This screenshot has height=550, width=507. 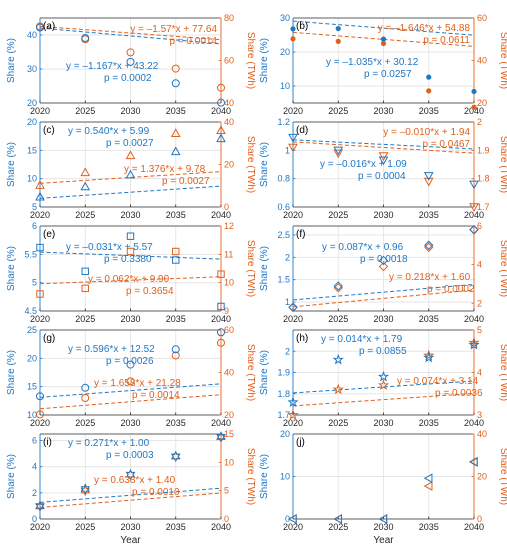 What do you see at coordinates (451, 289) in the screenshot?
I see `right-fit-p-value: p = 0.0002` at bounding box center [451, 289].